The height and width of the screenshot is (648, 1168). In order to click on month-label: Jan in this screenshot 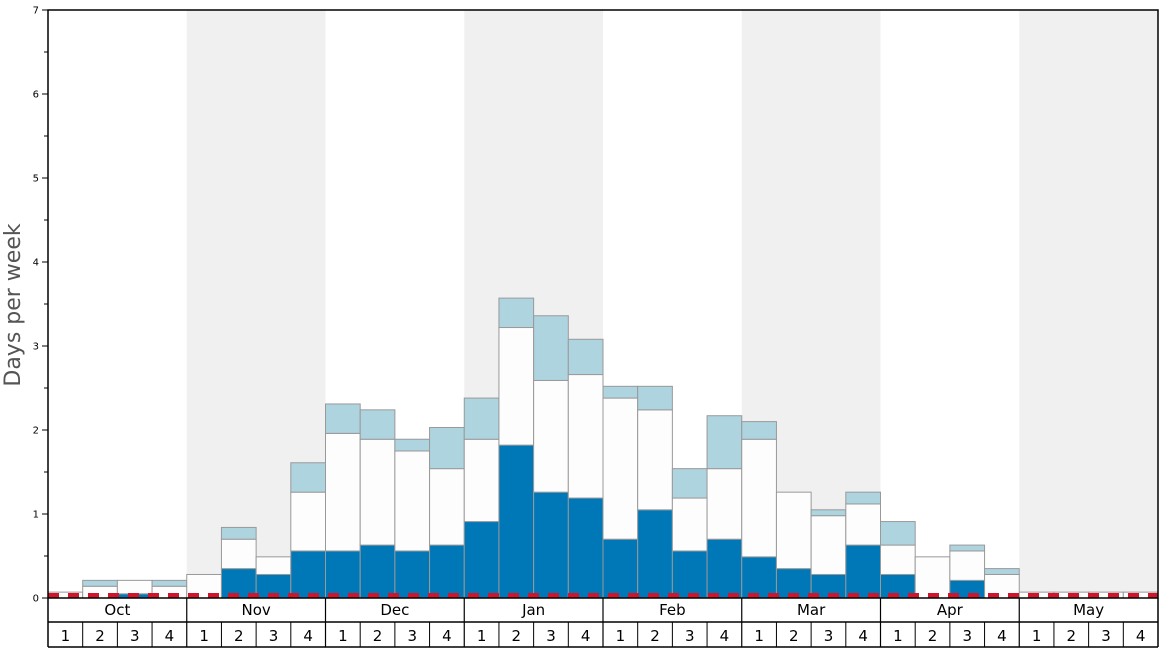, I will do `click(533, 610)`.